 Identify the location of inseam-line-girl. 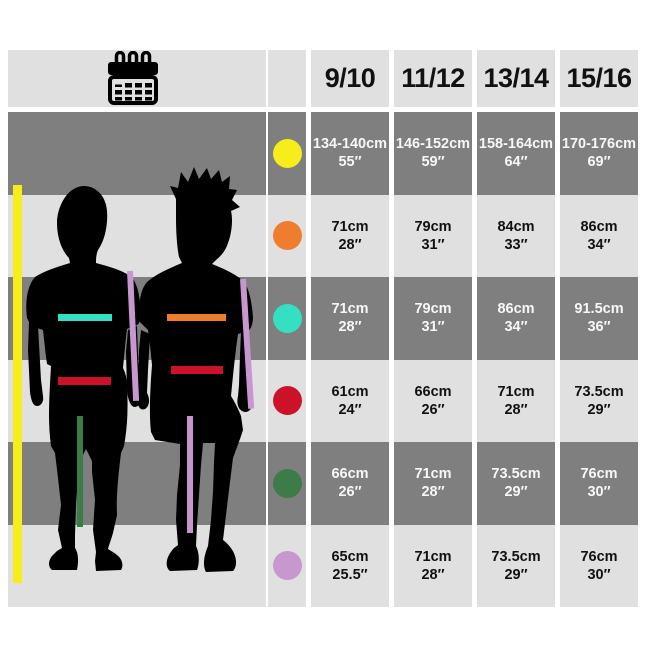
(190, 474).